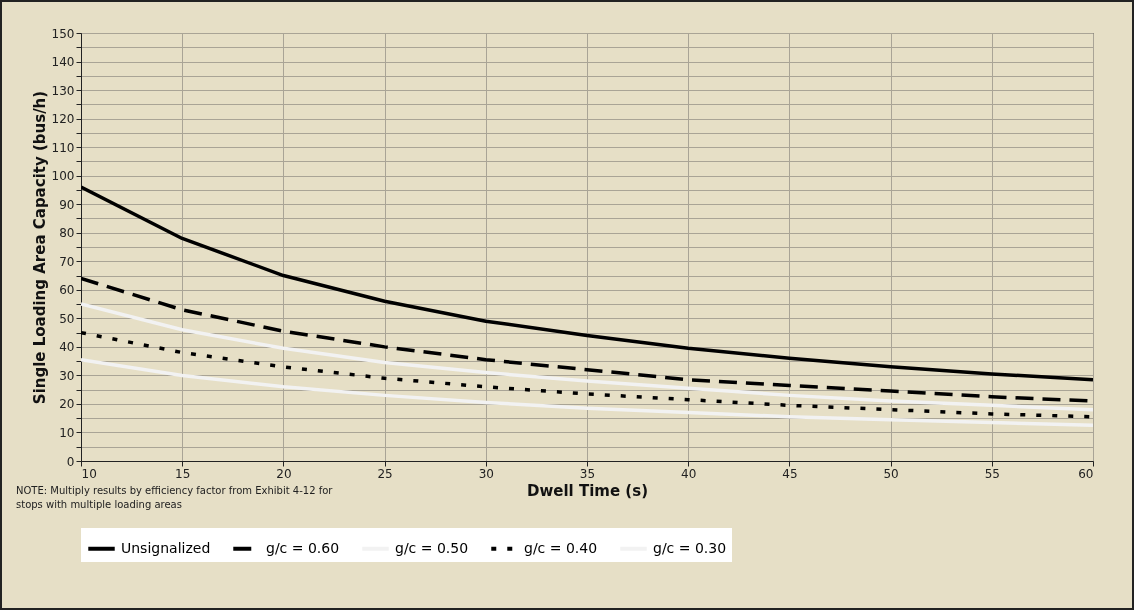  I want to click on y-tick-label: 0, so click(70, 461).